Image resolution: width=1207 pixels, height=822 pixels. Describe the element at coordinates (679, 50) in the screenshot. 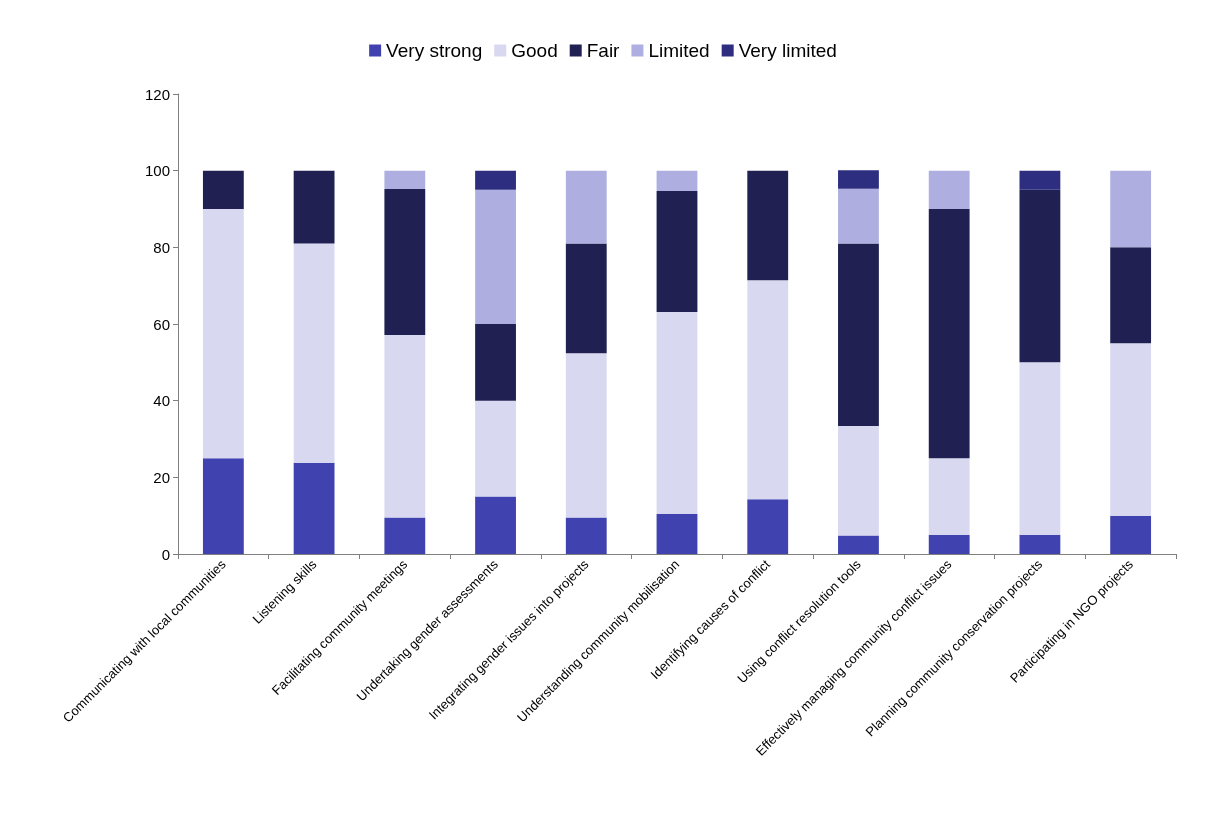

I see `legend-label: Limited` at that location.